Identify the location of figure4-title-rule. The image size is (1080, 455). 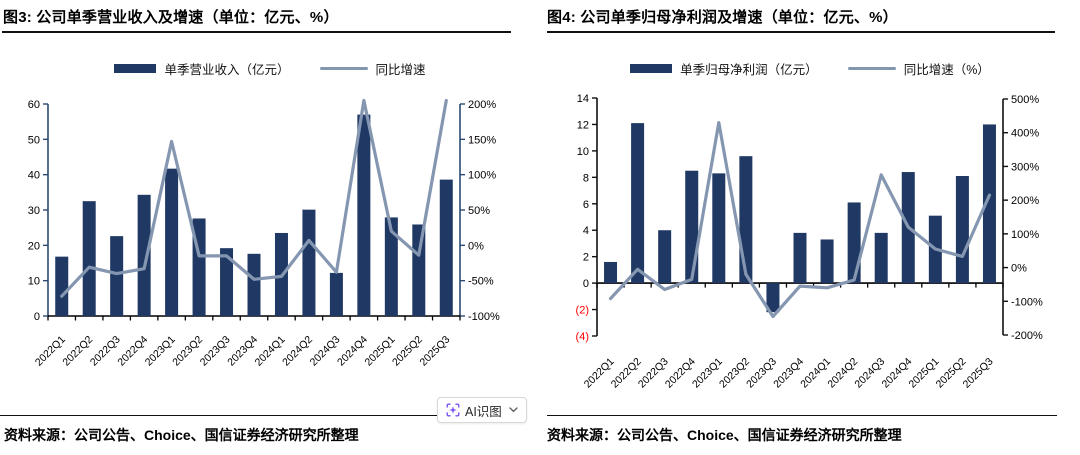
(801, 32).